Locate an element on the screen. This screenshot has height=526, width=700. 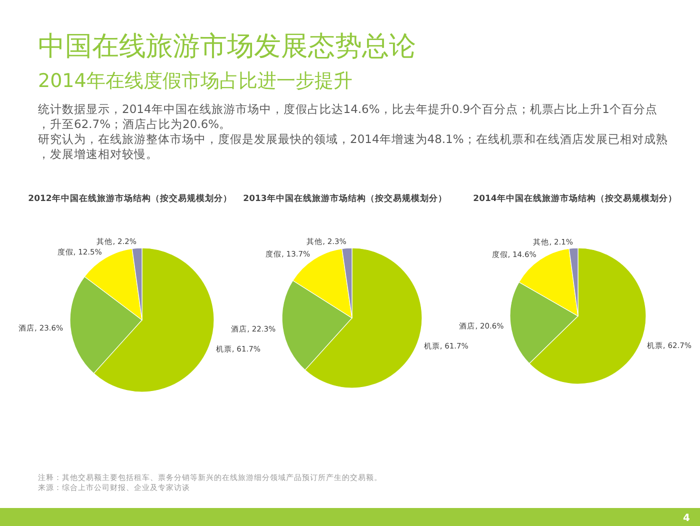
text: 中国在线旅游市场发展态势总论 is located at coordinates (227, 46).